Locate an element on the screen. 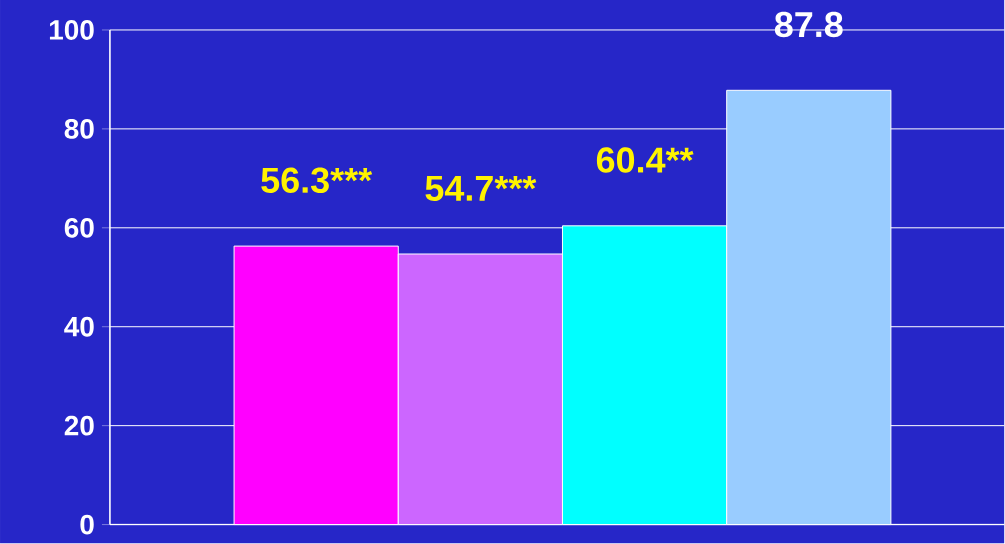 This screenshot has height=544, width=1005. y-tick-label: 60 is located at coordinates (79, 228).